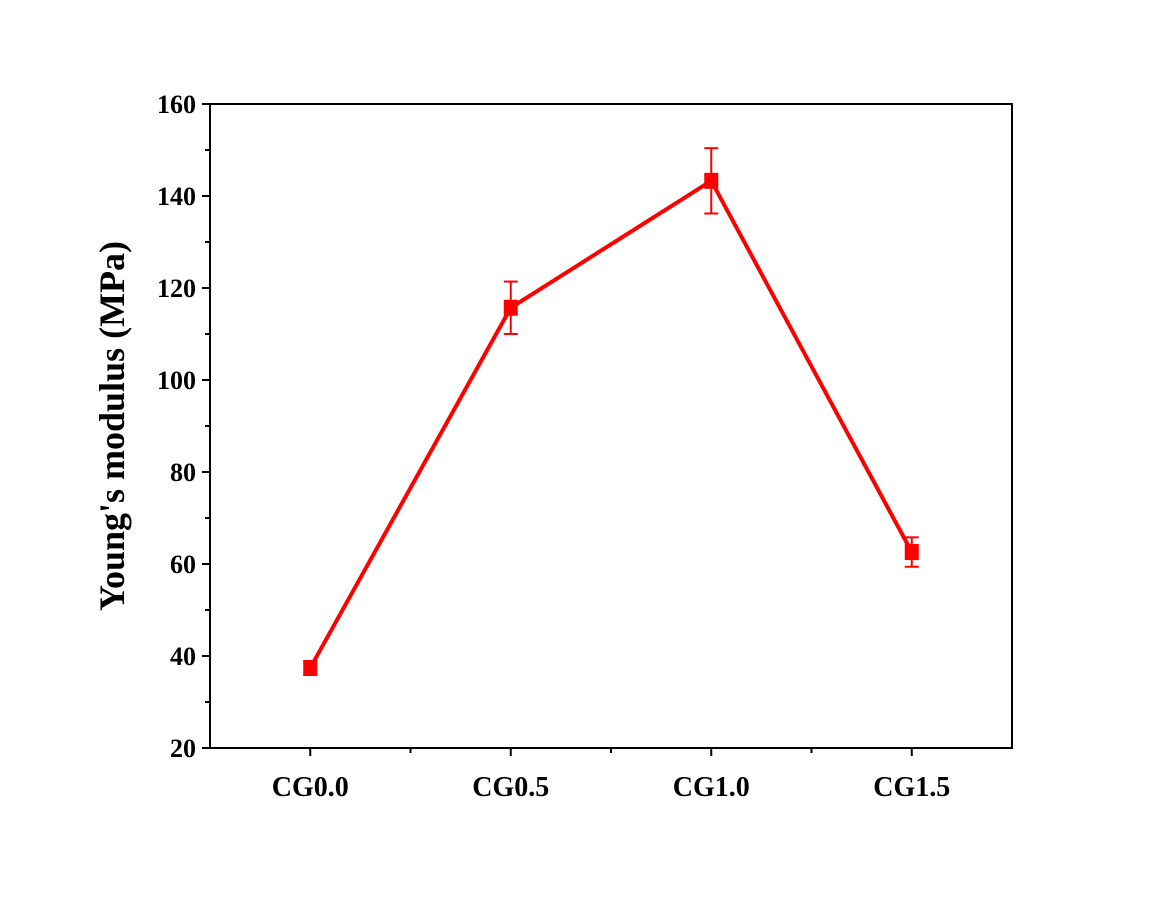  I want to click on y-tick-label: 20, so click(183, 748).